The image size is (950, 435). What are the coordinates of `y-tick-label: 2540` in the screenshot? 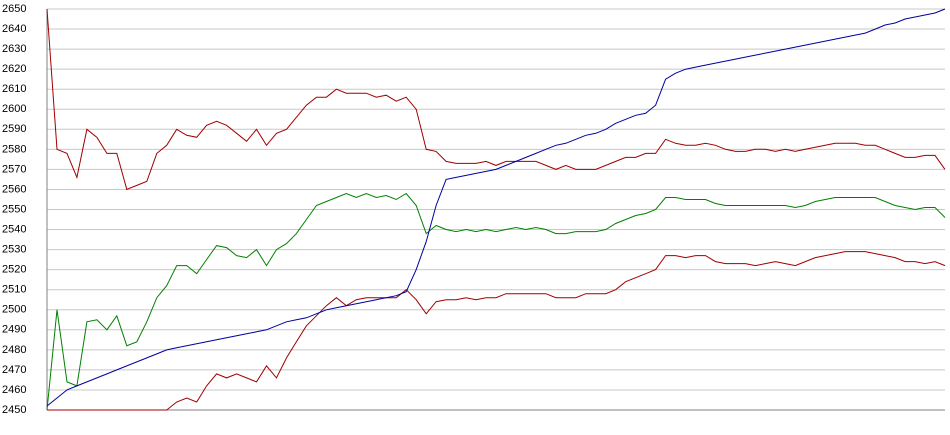 It's located at (14, 229).